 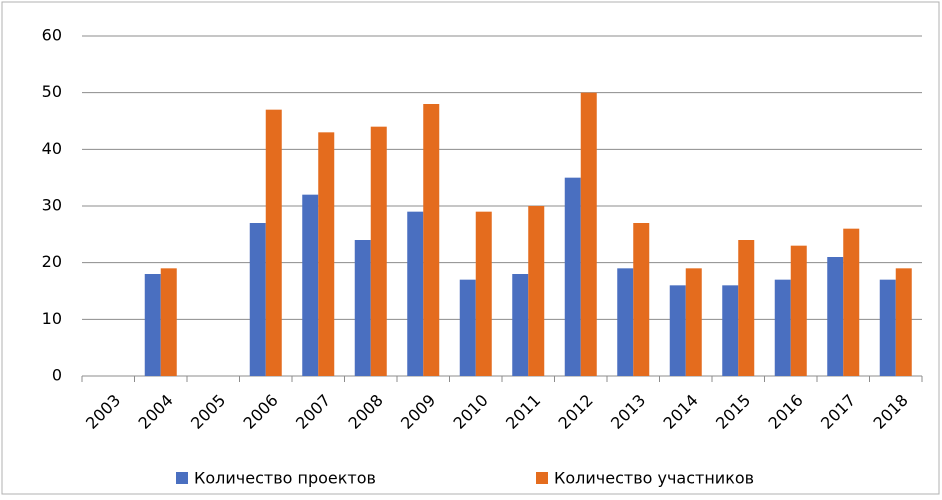 I want to click on legend-label: Количество проектов, so click(x=285, y=478).